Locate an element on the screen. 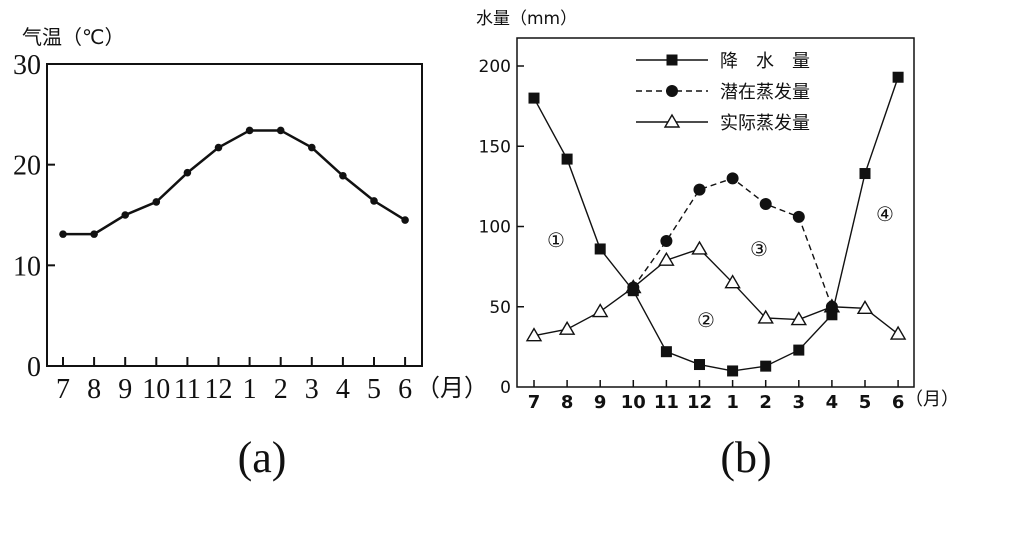  chart-a-y-tick-label: 10 is located at coordinates (27, 266).